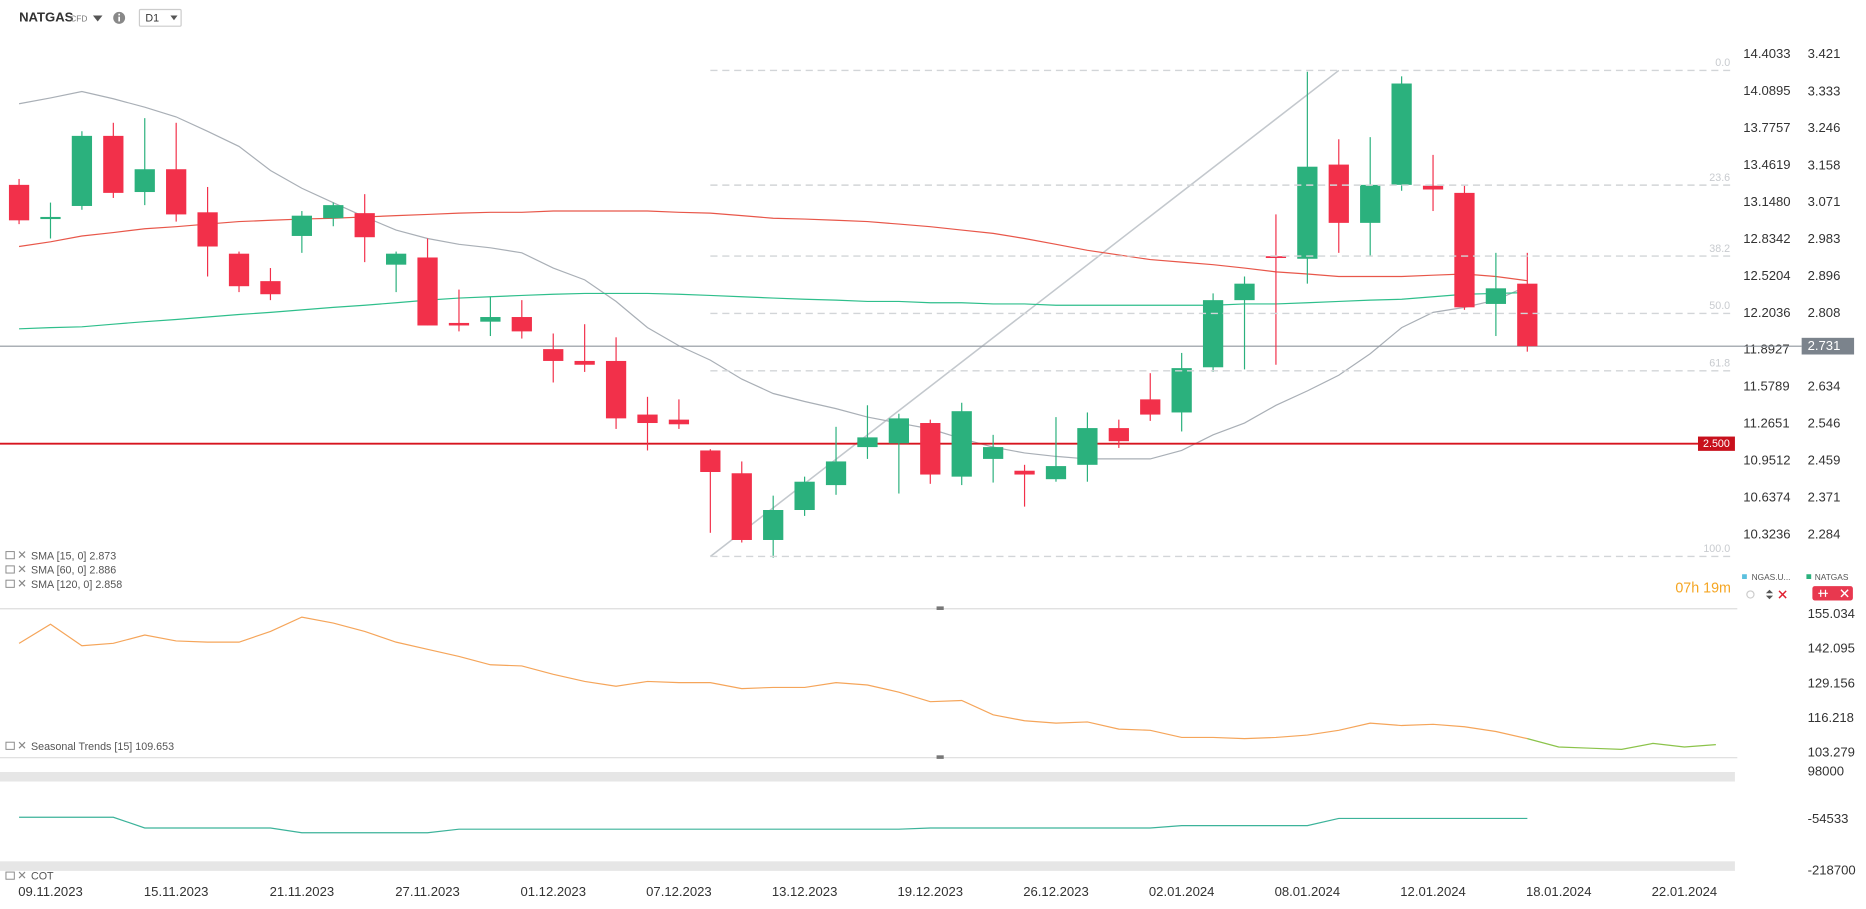 This screenshot has width=1866, height=909. What do you see at coordinates (152, 18) in the screenshot?
I see `interval: D1` at bounding box center [152, 18].